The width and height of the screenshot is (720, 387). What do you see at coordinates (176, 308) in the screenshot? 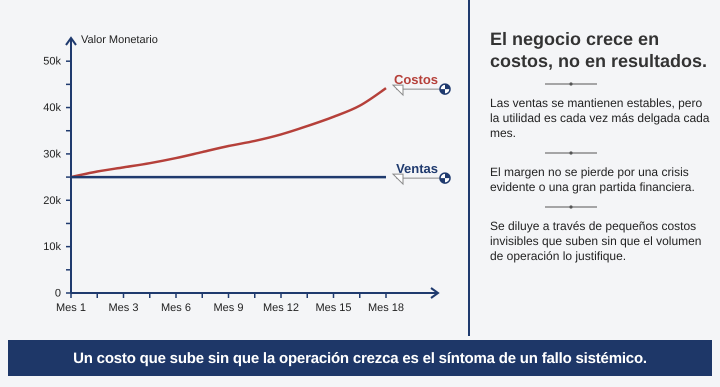
I see `x-tick-label: Mes 6` at bounding box center [176, 308].